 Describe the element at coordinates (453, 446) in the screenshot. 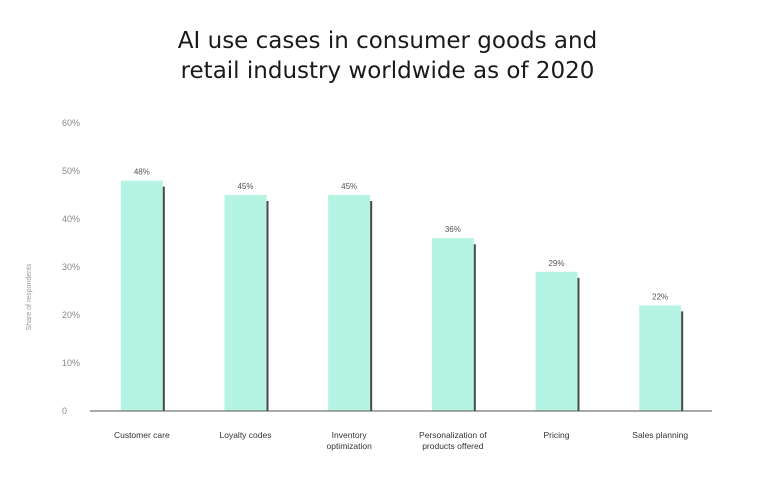

I see `x-tick-label: products offered` at that location.